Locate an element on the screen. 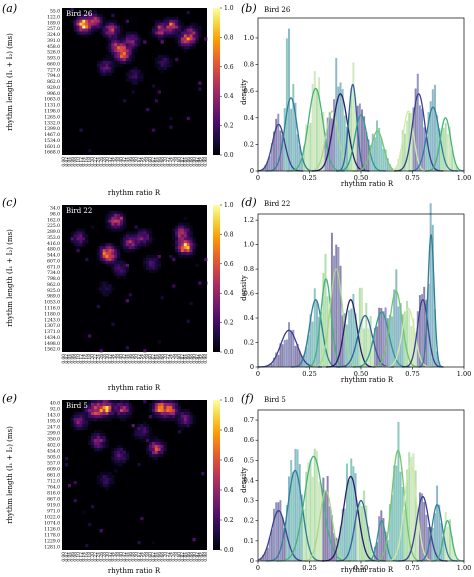 The height and width of the screenshot is (577, 474). colorbar-tick-label: 0.4 is located at coordinates (229, 293).